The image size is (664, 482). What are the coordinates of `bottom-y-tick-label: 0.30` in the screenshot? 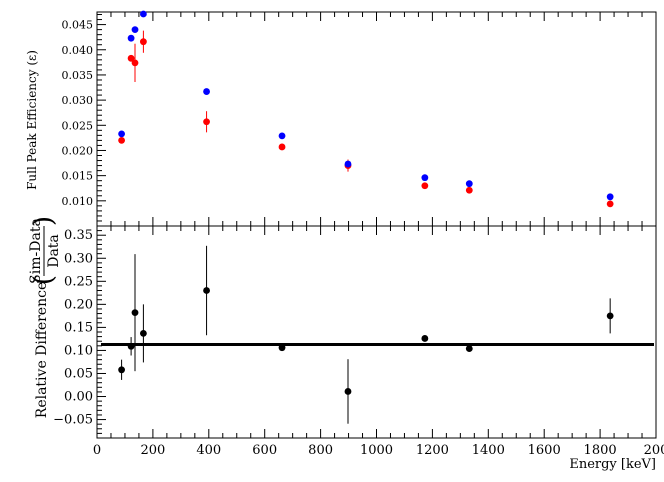 It's located at (78, 258).